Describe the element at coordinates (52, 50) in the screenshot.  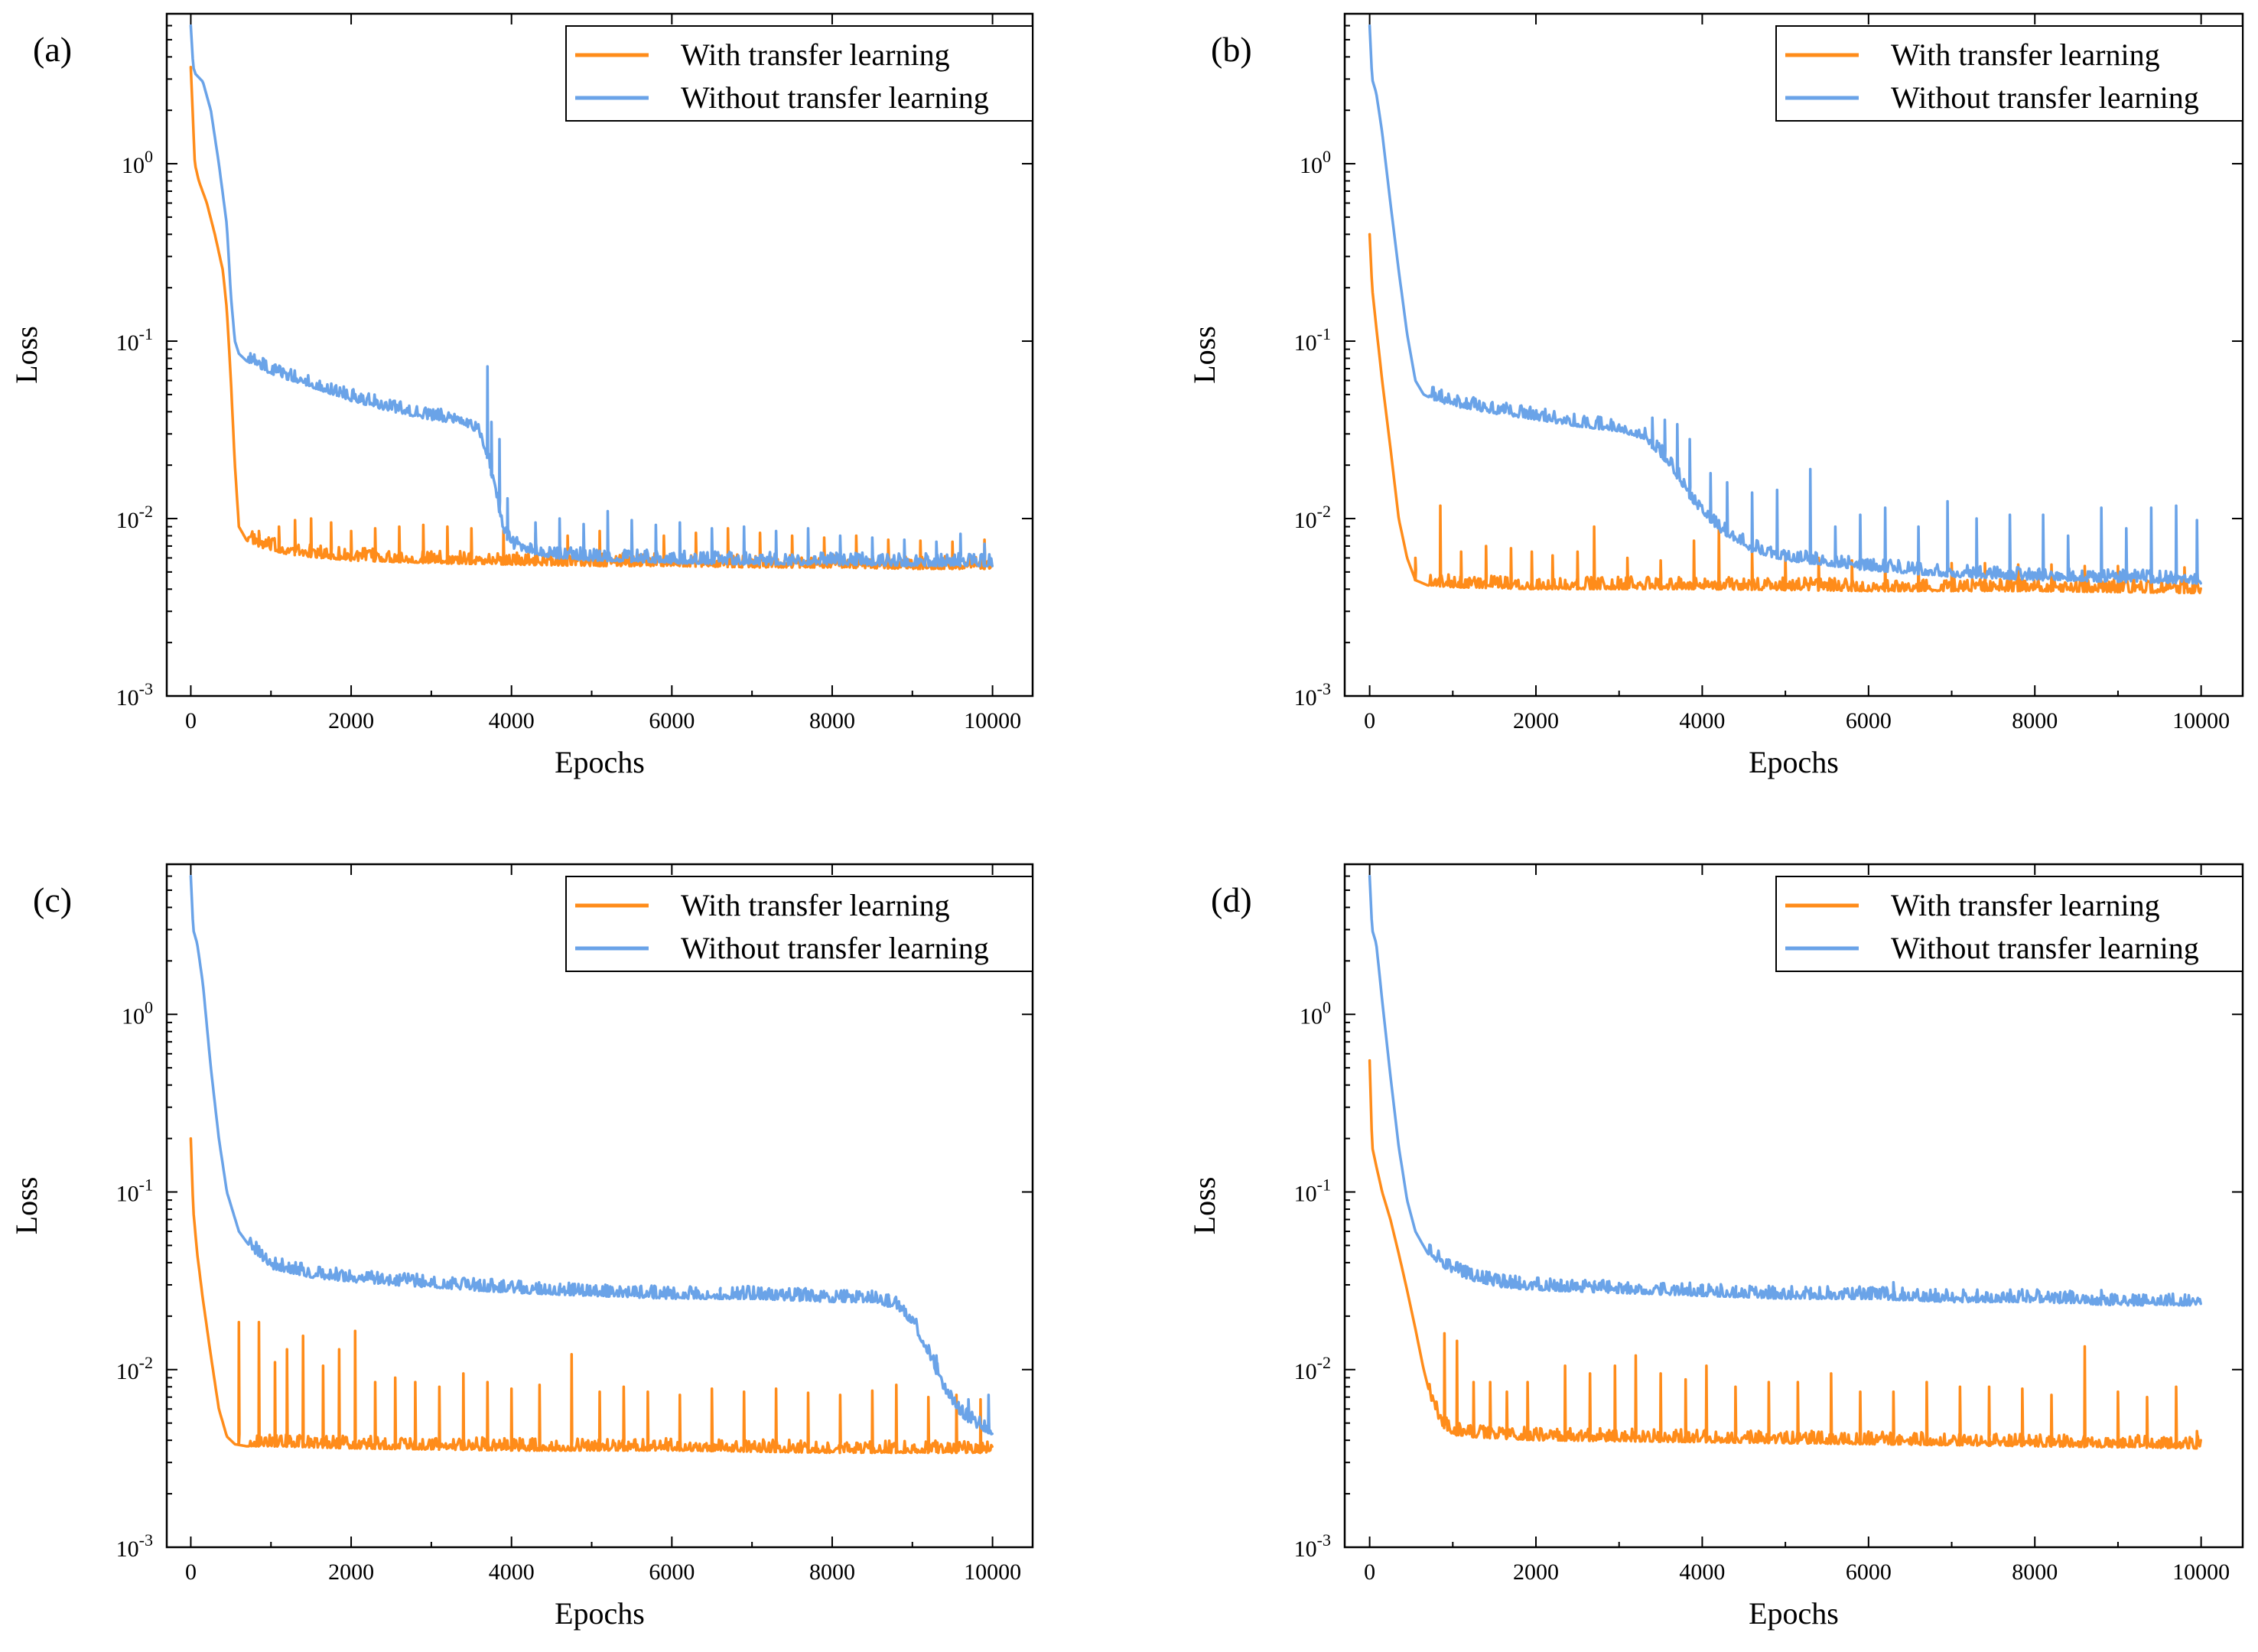
I see `panel-letter: (a)` at that location.